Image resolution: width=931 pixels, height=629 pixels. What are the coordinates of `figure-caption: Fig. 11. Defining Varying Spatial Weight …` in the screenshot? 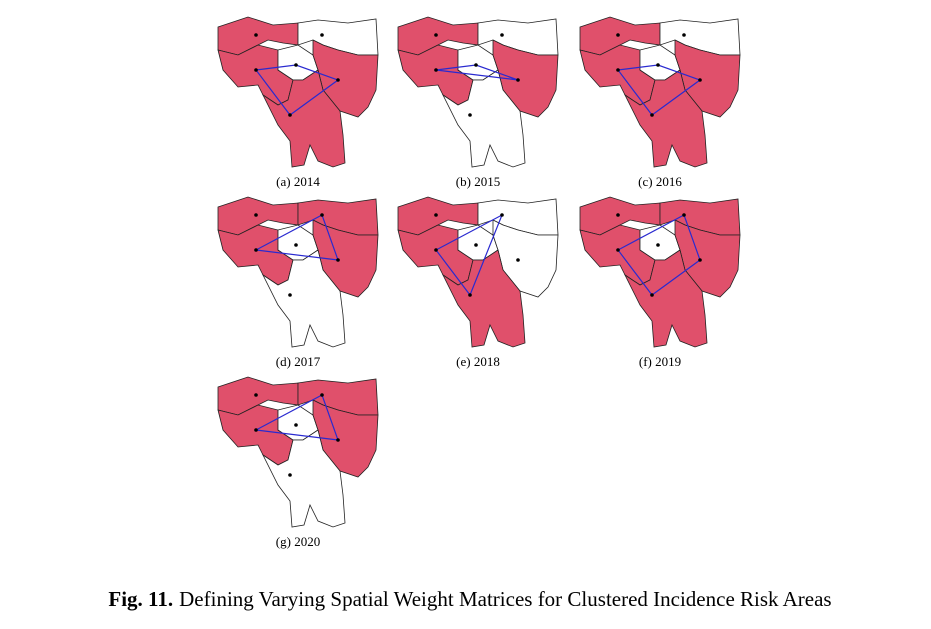 It's located at (469, 599).